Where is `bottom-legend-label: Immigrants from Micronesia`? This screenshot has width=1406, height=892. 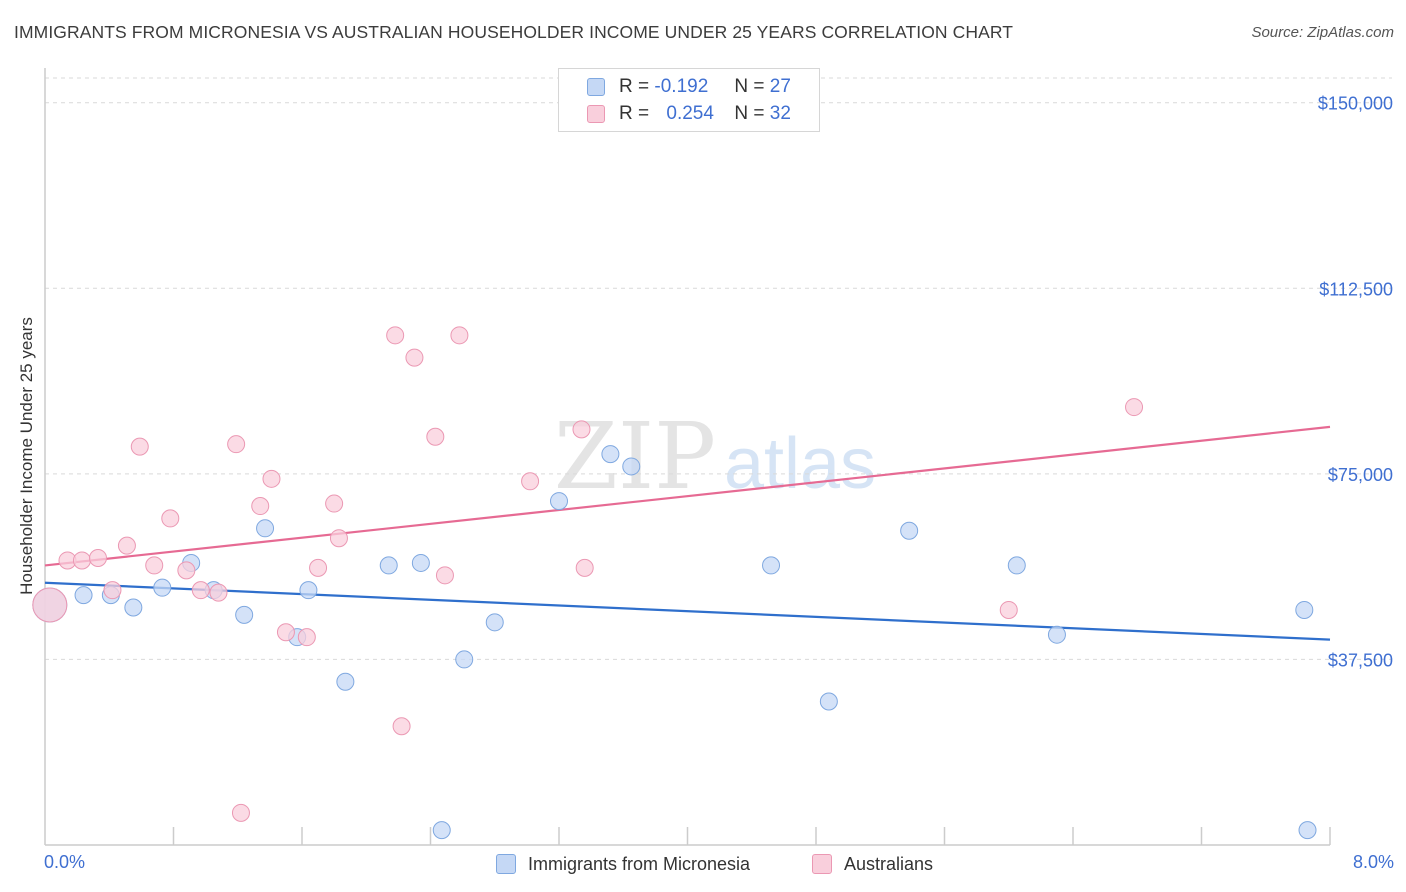
bottom-legend-label: Immigrants from Micronesia is located at coordinates (639, 863).